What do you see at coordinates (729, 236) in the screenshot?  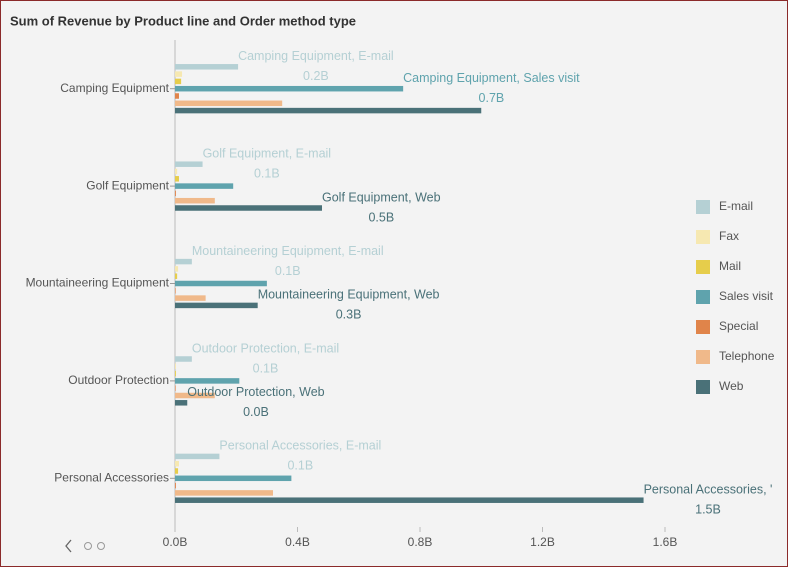 I see `legend-label: Fax` at bounding box center [729, 236].